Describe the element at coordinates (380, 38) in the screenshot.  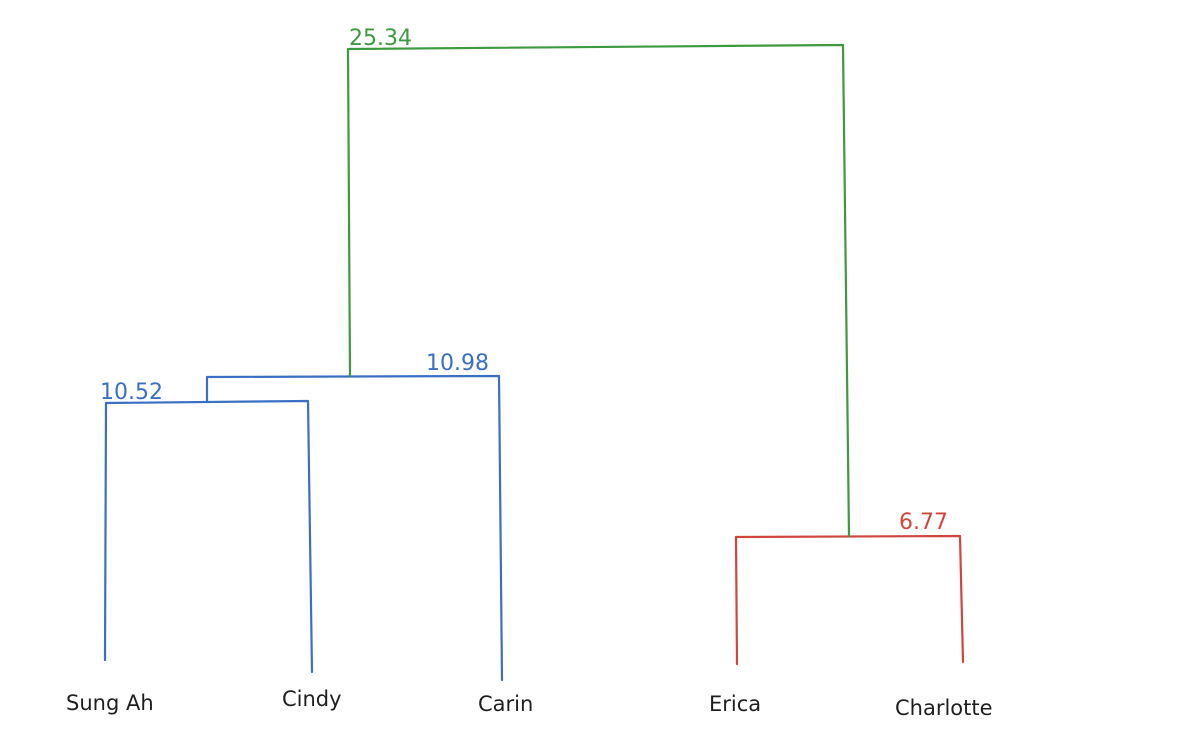
I see `height-label-root: 25.34` at that location.